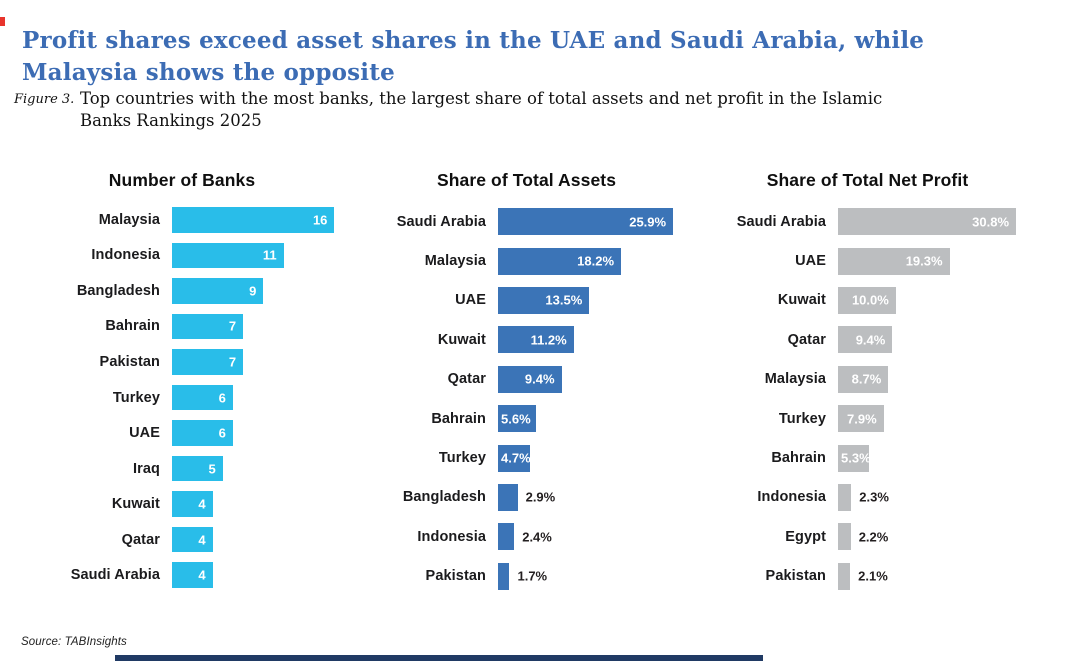  What do you see at coordinates (537, 537) in the screenshot?
I see `value-label: 2.4%` at bounding box center [537, 537].